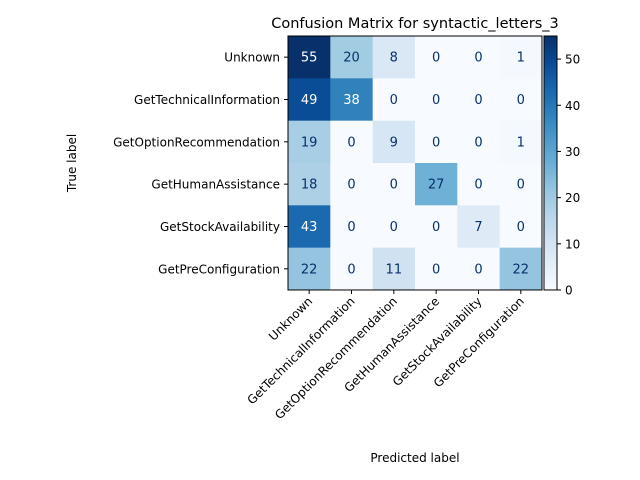 Image resolution: width=640 pixels, height=480 pixels. I want to click on cell-value-r5-c1: 0, so click(351, 269).